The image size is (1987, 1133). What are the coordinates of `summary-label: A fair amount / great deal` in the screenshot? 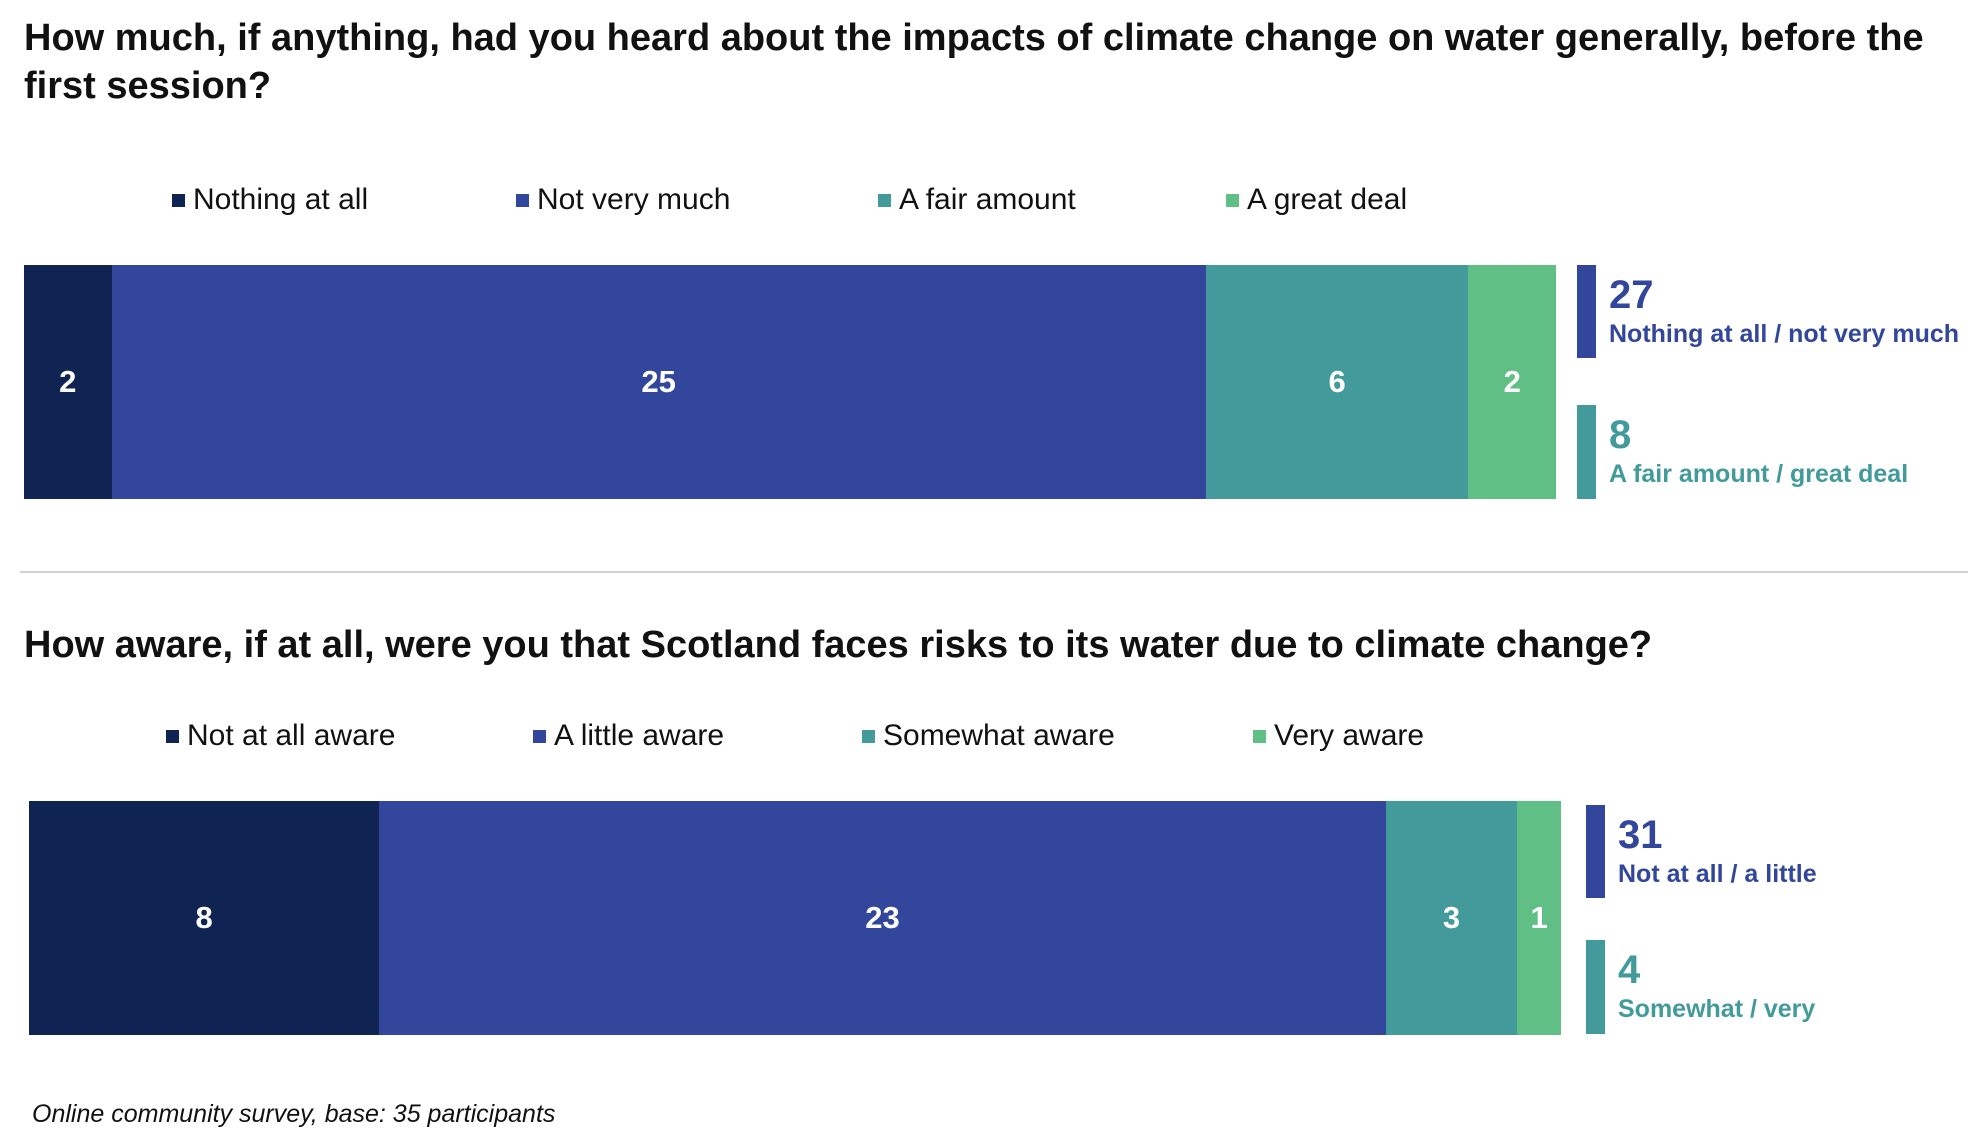 It's located at (1759, 474).